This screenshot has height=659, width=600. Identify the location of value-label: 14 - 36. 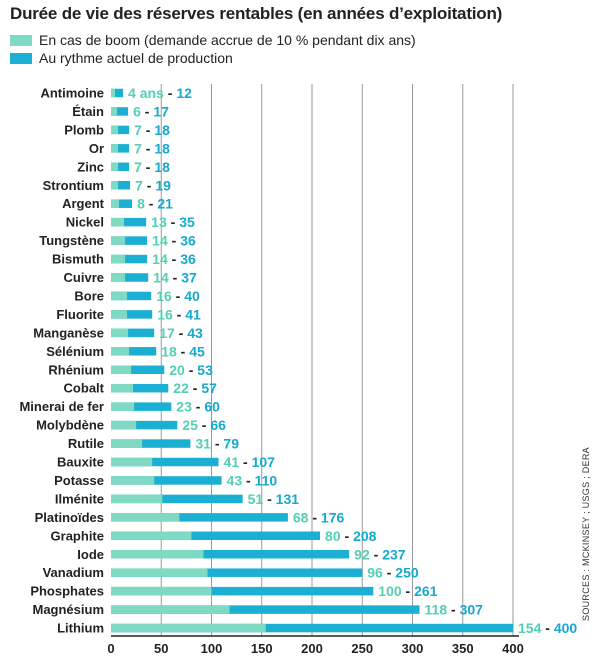
(174, 241).